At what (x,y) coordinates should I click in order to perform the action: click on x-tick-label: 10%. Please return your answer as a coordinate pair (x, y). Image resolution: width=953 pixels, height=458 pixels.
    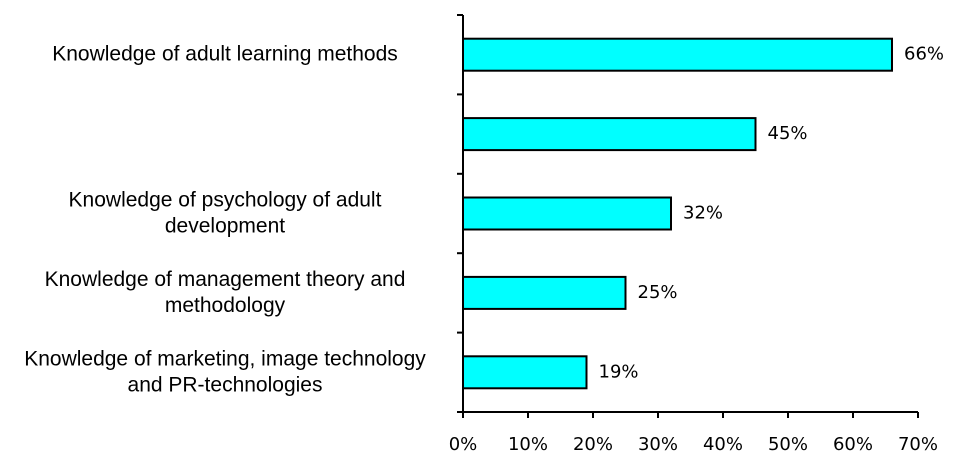
    Looking at the image, I should click on (528, 444).